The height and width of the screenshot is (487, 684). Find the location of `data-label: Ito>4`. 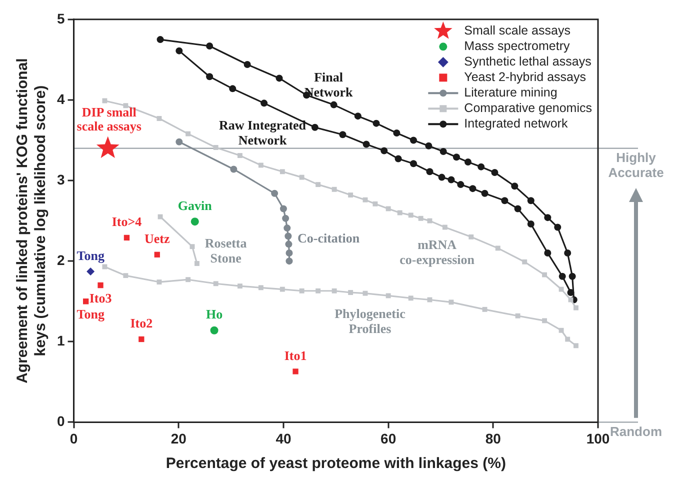

data-label: Ito>4 is located at coordinates (127, 222).